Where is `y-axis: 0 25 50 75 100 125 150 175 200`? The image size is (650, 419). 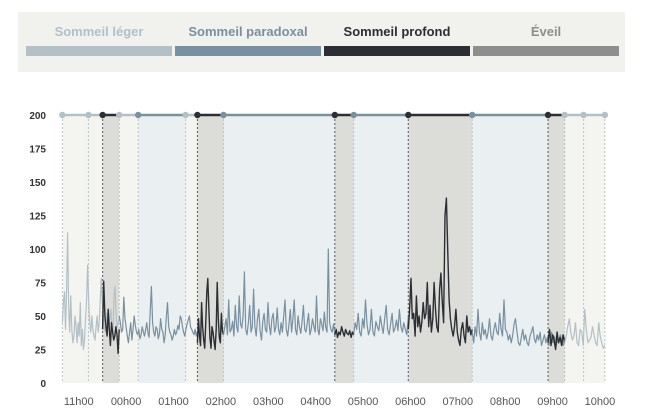 y-axis: 0 25 50 75 100 125 150 175 200 is located at coordinates (37, 250).